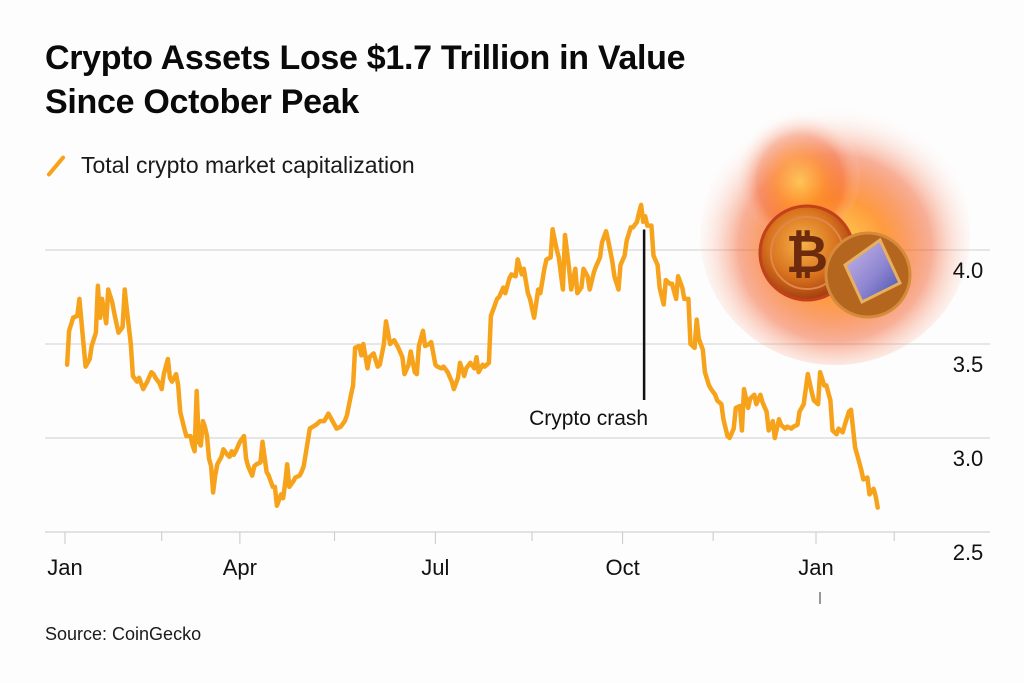 Image resolution: width=1024 pixels, height=683 pixels. What do you see at coordinates (435, 567) in the screenshot?
I see `x-tick-label: Jul` at bounding box center [435, 567].